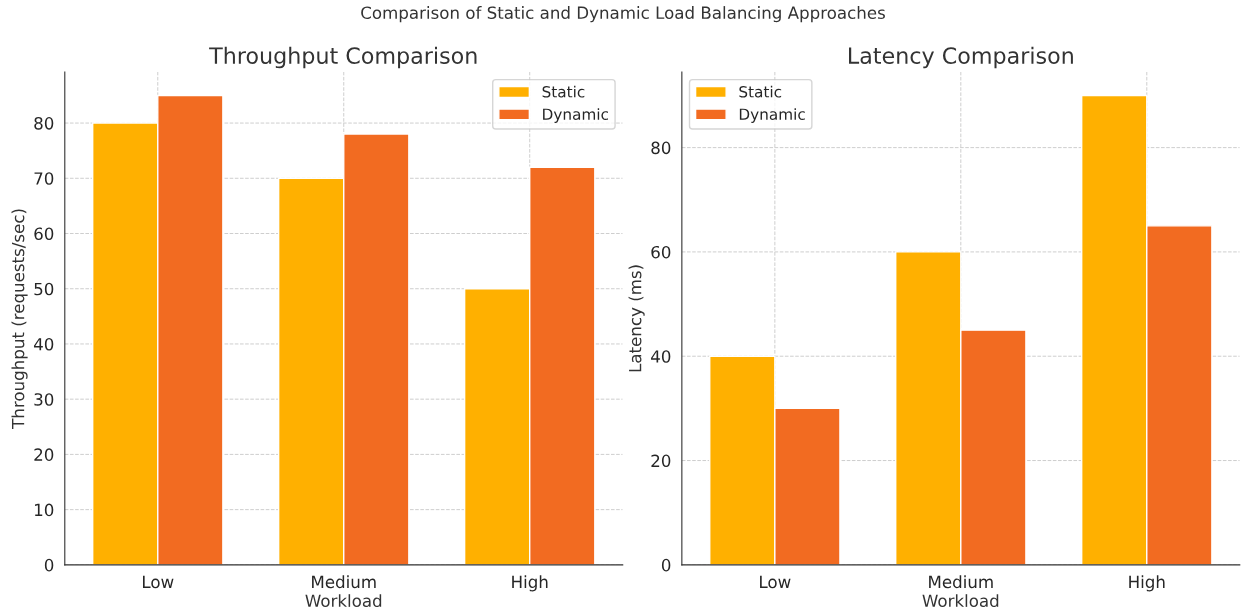 The image size is (1246, 610). What do you see at coordinates (44, 178) in the screenshot?
I see `y-tick-label: 70` at bounding box center [44, 178].